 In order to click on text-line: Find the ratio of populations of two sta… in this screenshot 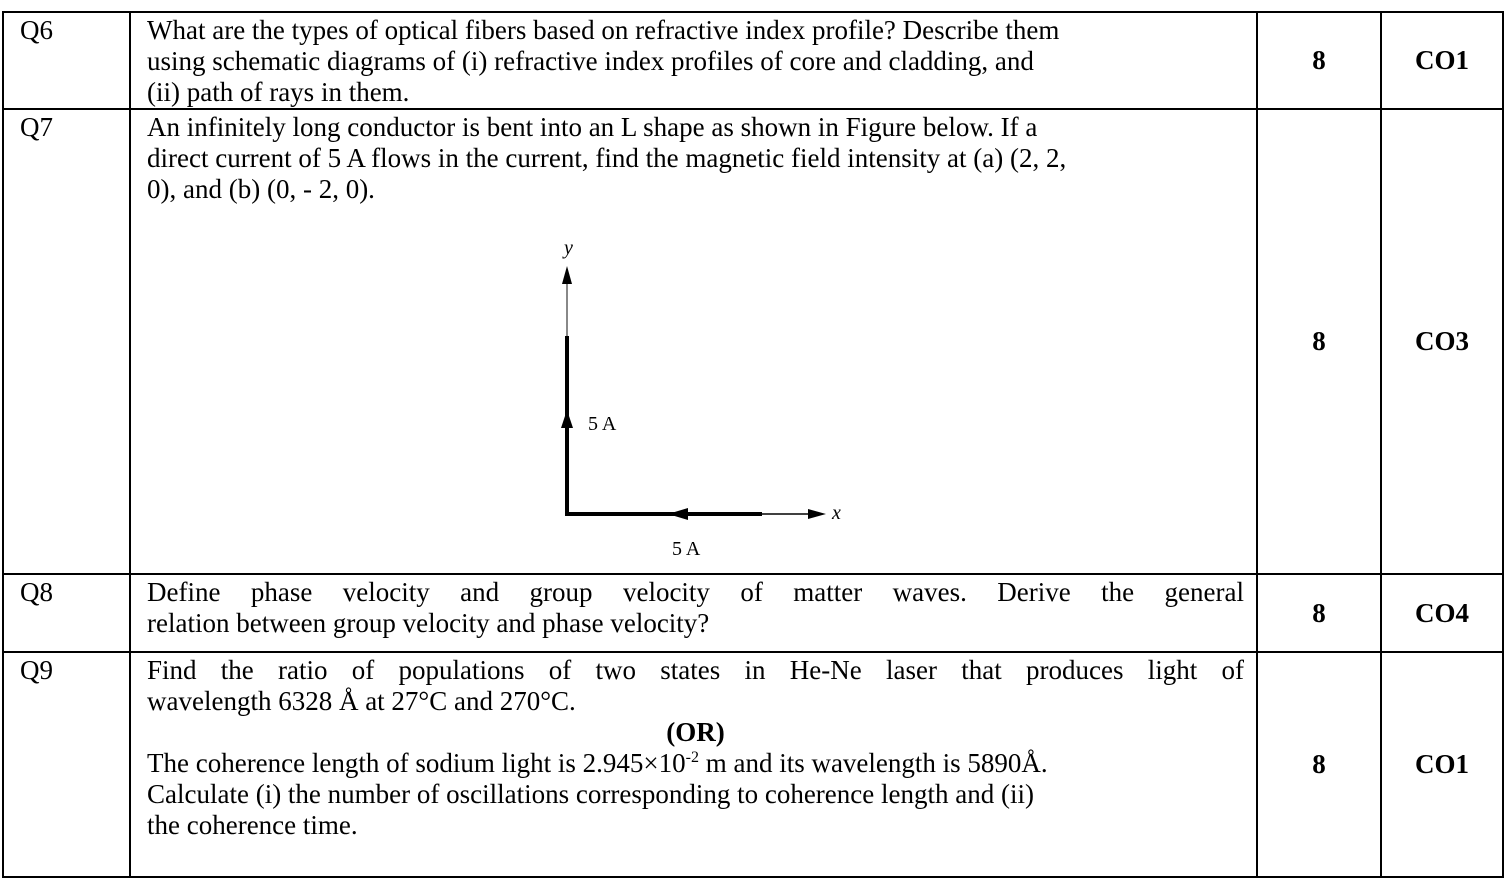, I will do `click(695, 670)`.